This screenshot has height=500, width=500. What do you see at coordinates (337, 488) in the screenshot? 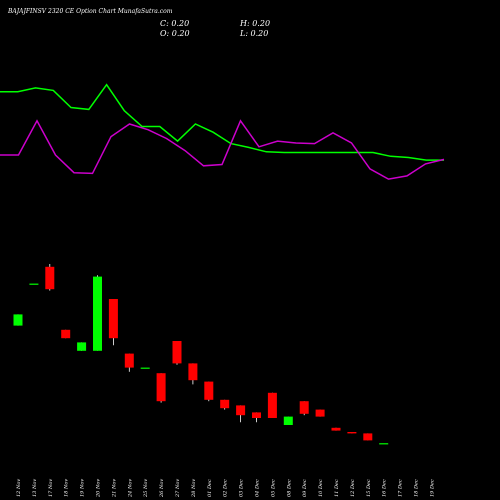
I see `x-tick-label: 11 Dec` at bounding box center [337, 488].